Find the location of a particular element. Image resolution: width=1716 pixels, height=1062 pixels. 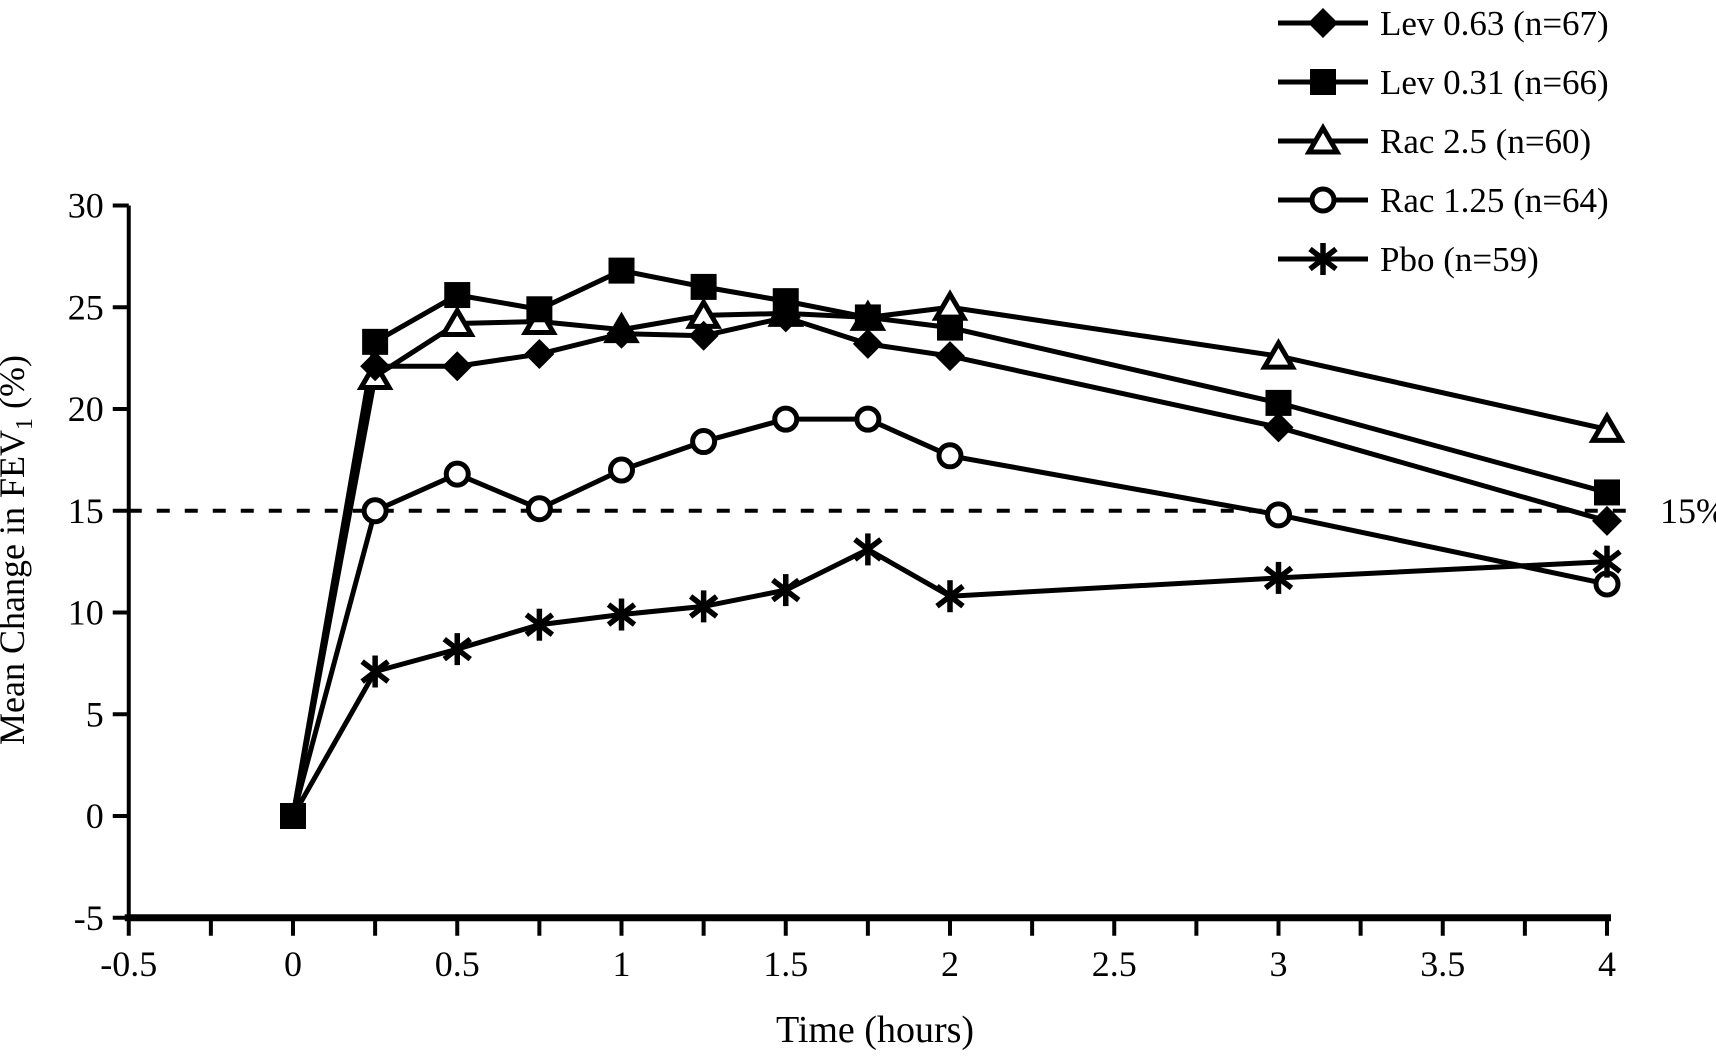

x-tick-label: 1.5 is located at coordinates (785, 964).